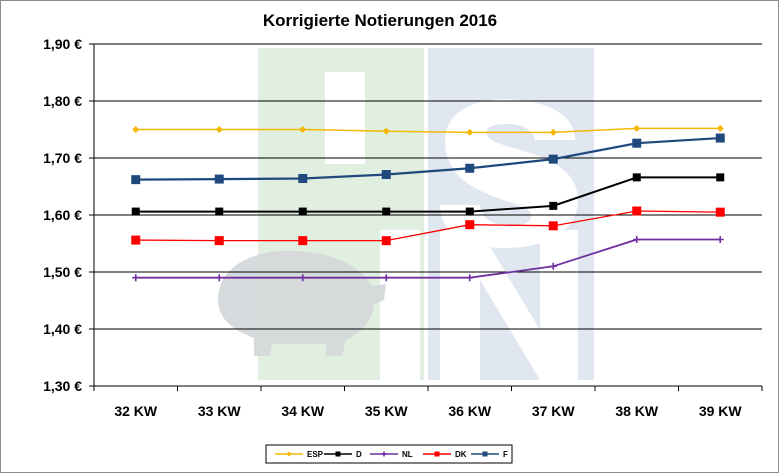 This screenshot has height=473, width=779. What do you see at coordinates (62, 272) in the screenshot?
I see `y-tick-label: 1,50 €` at bounding box center [62, 272].